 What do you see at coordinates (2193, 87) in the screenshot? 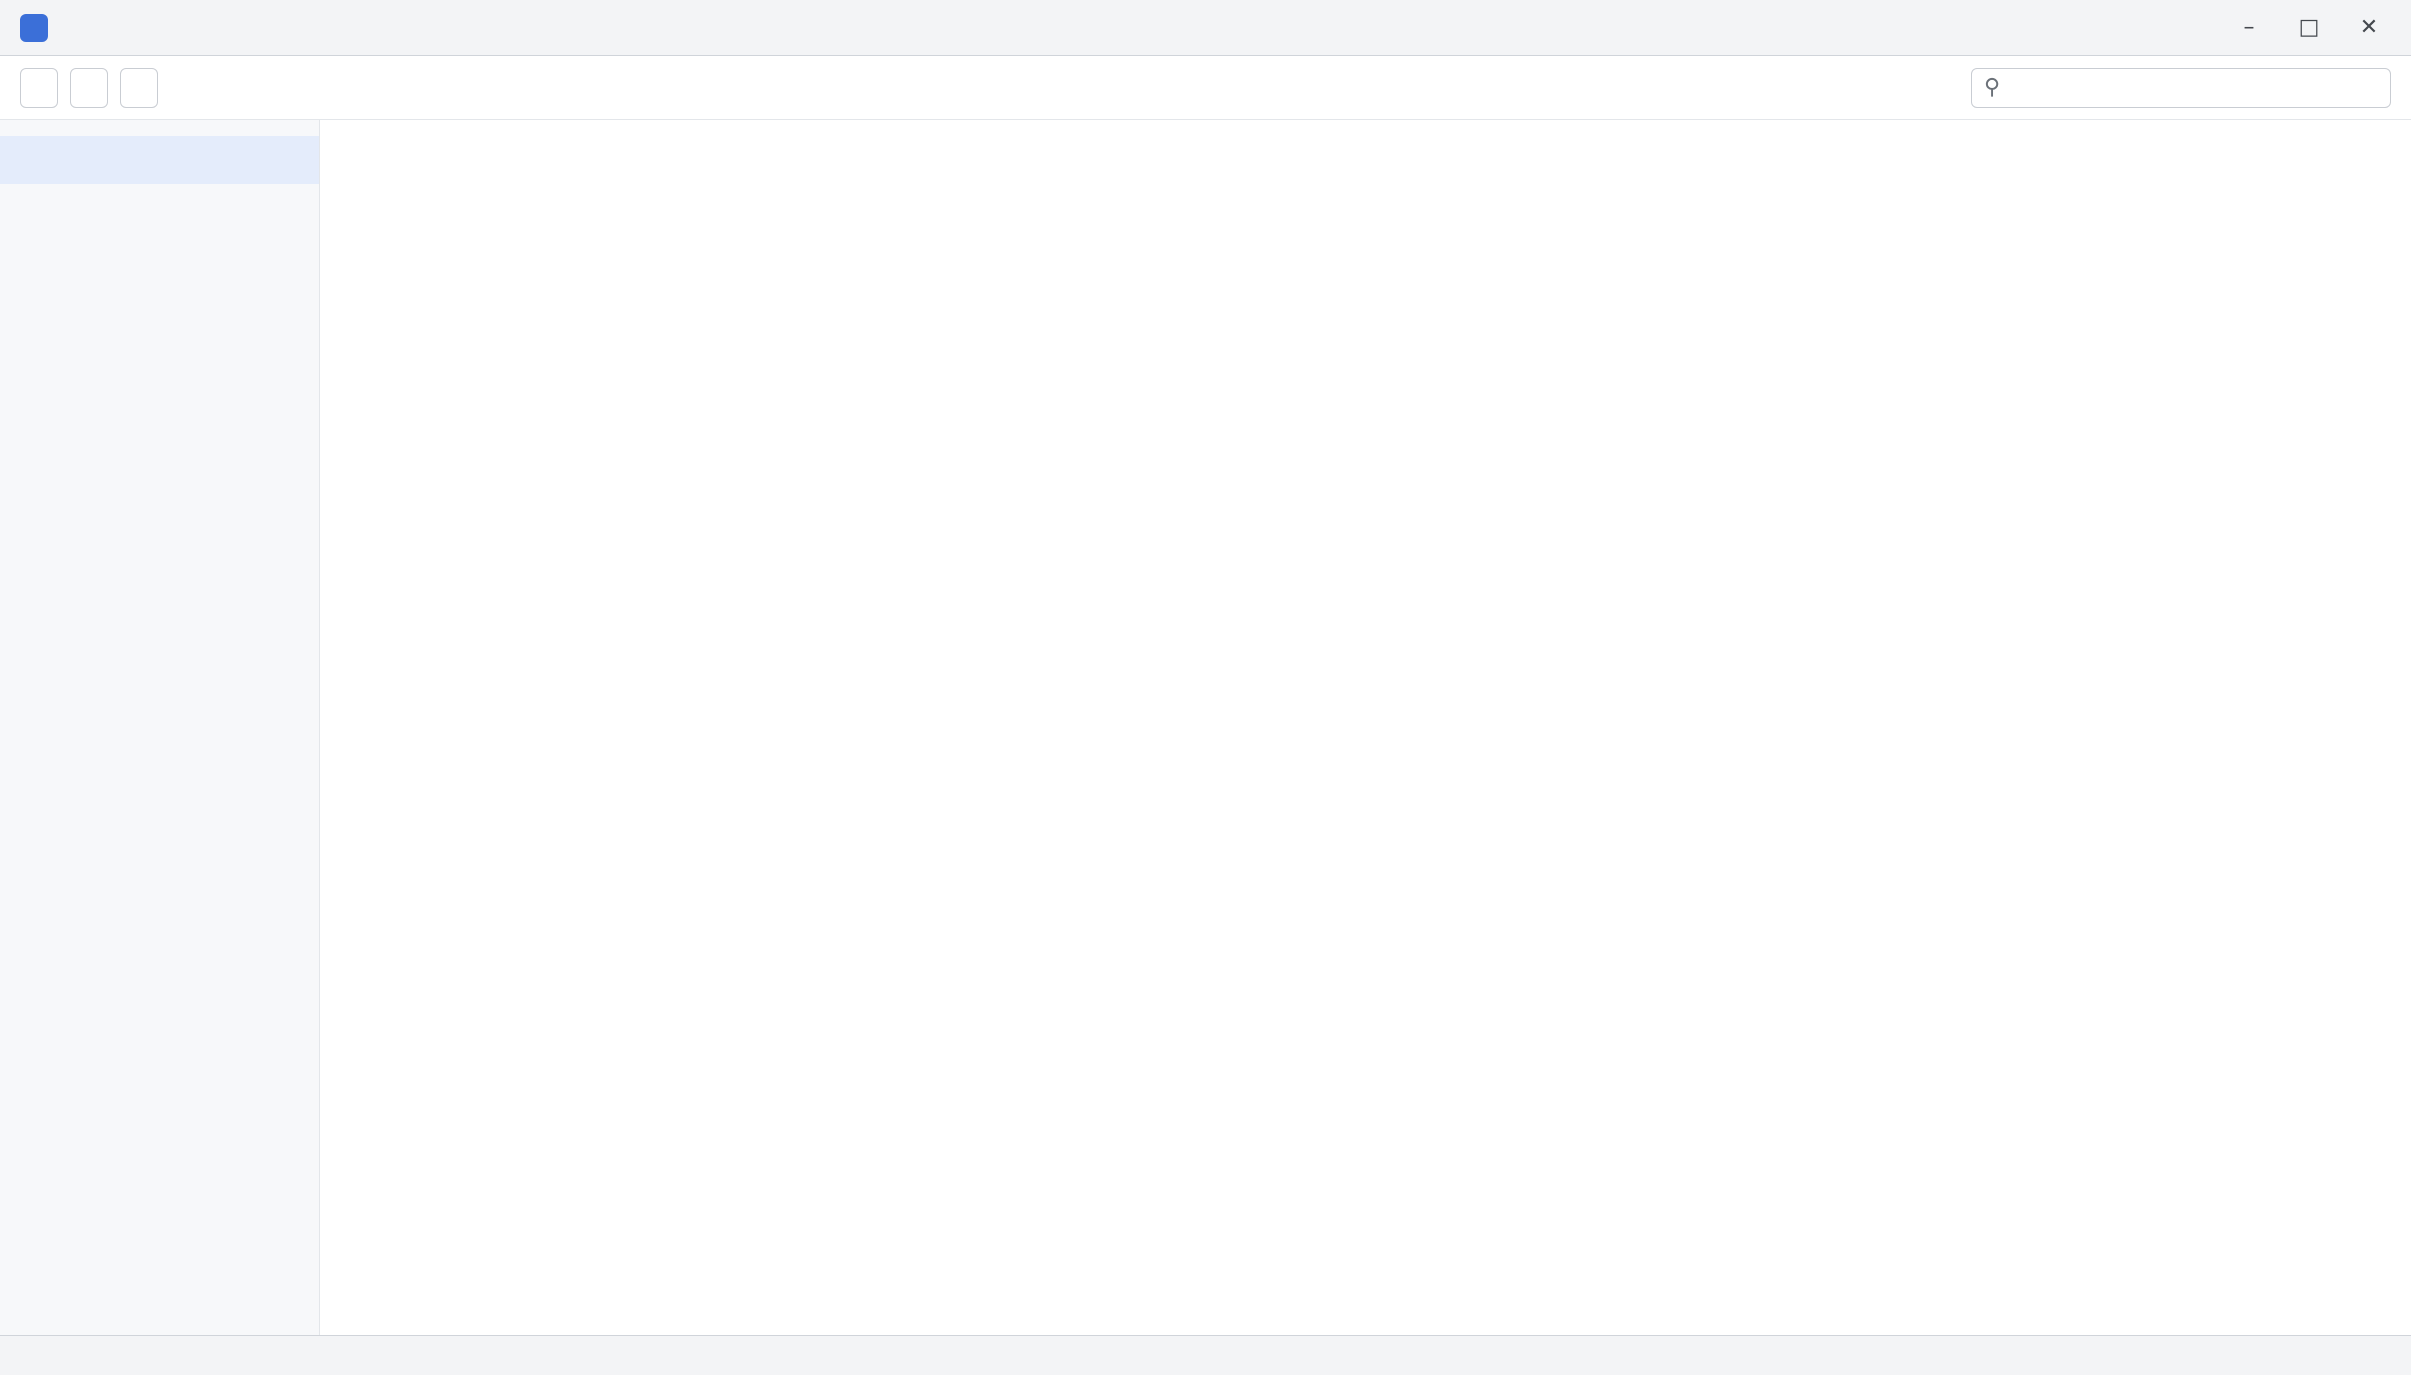
I see `search-input` at bounding box center [2193, 87].